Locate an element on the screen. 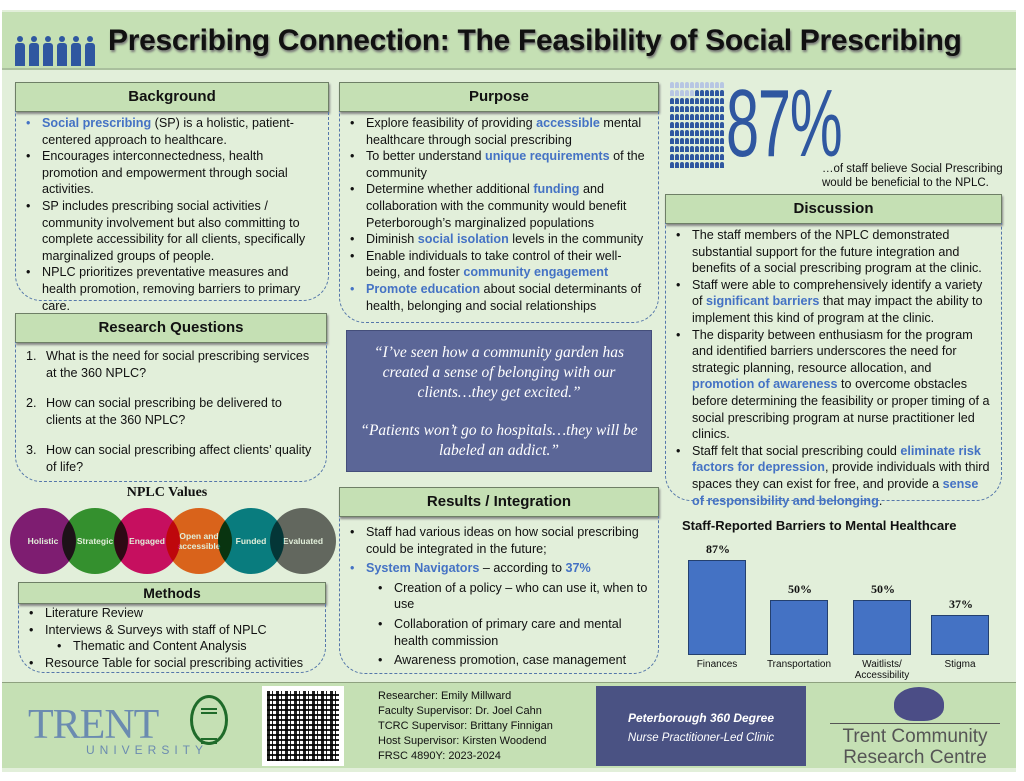 The image size is (1024, 781). bar-label: 50% is located at coordinates (883, 589).